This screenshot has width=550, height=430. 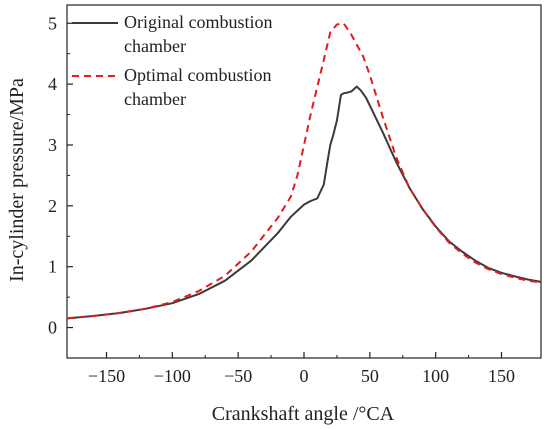 What do you see at coordinates (155, 46) in the screenshot?
I see `legend-label-1-cont: chamber` at bounding box center [155, 46].